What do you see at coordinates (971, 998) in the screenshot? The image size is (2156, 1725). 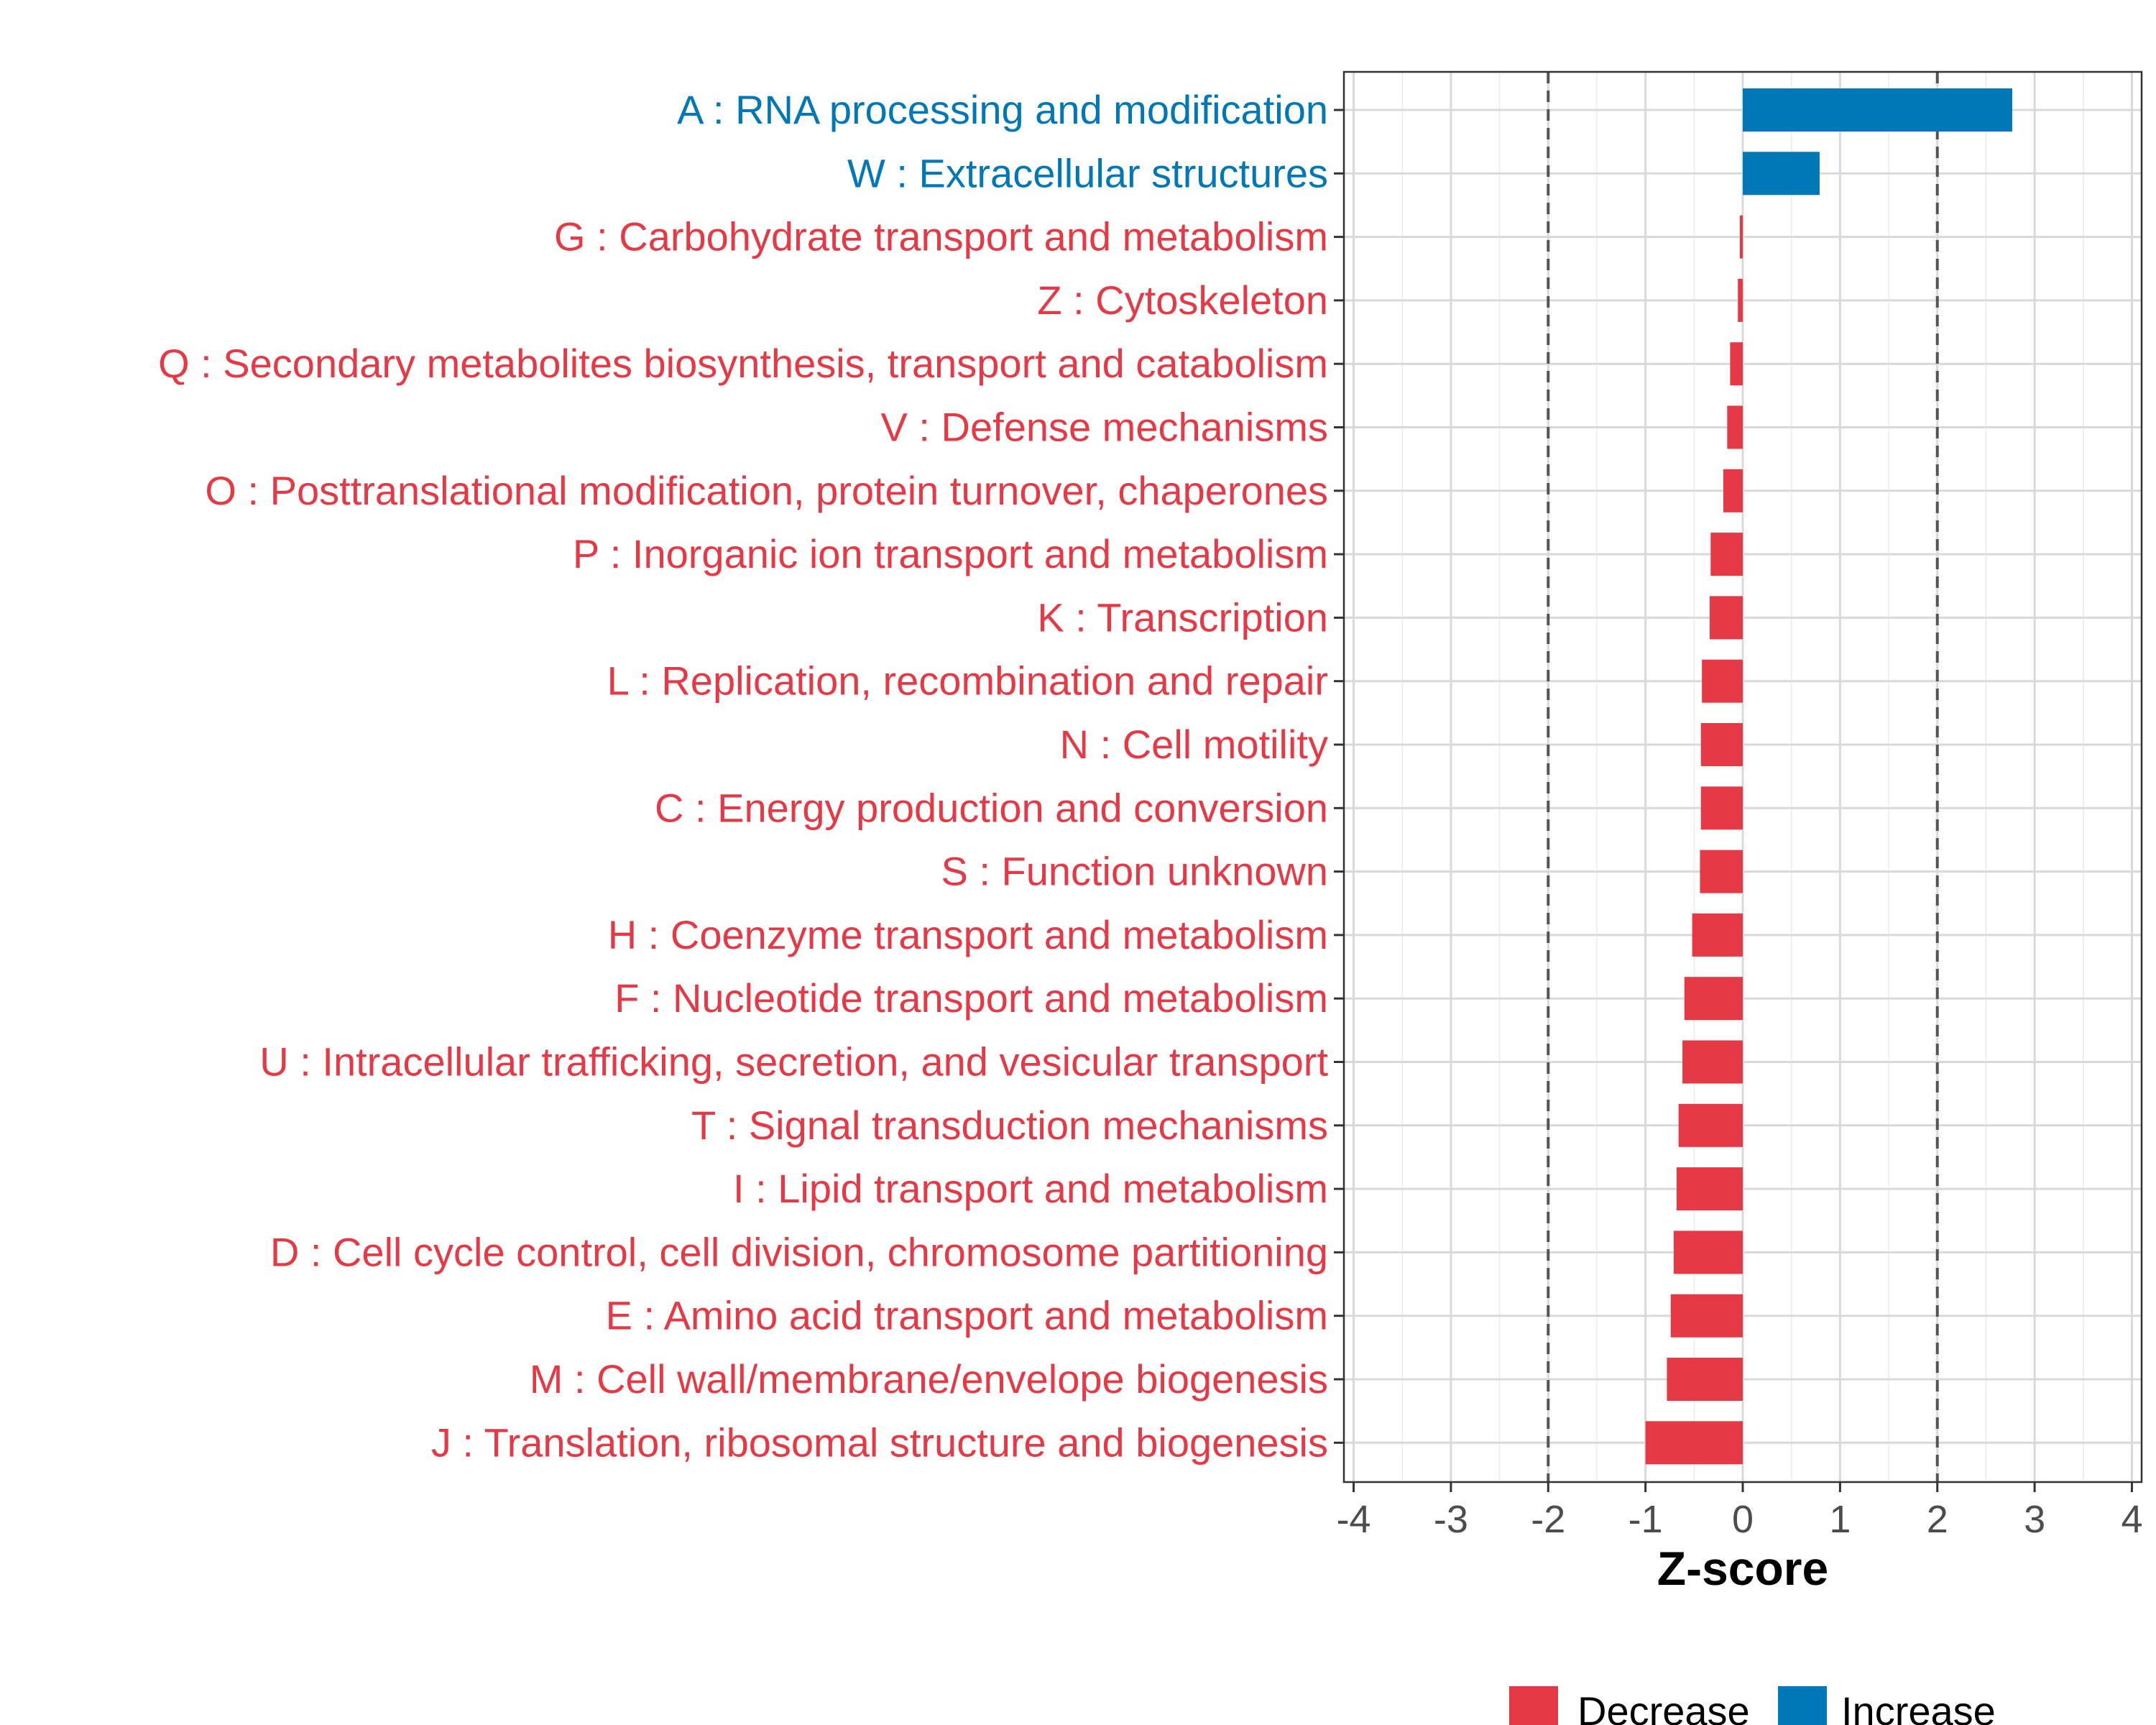 I see `category-label: F : Nucleotide transport and metabolism` at bounding box center [971, 998].